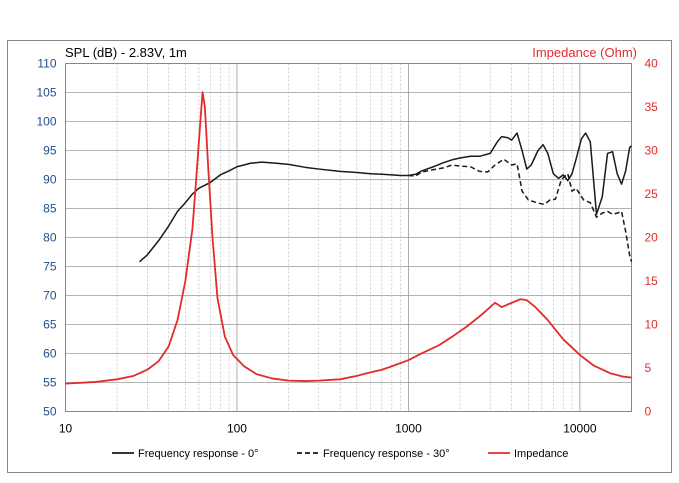  Describe the element at coordinates (652, 281) in the screenshot. I see `right-tick-label: 15` at that location.